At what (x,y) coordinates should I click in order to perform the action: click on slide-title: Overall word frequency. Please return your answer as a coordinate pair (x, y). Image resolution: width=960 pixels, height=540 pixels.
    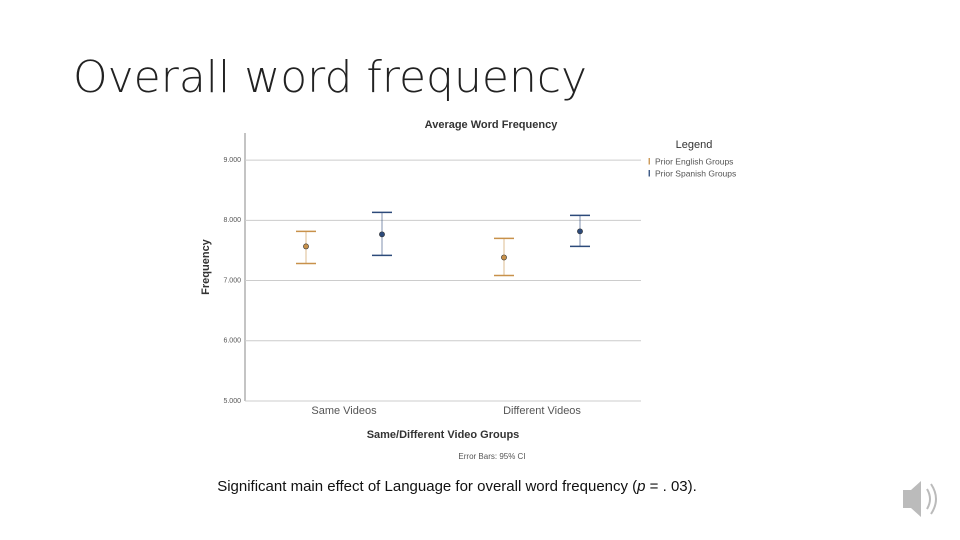
    Looking at the image, I should click on (330, 77).